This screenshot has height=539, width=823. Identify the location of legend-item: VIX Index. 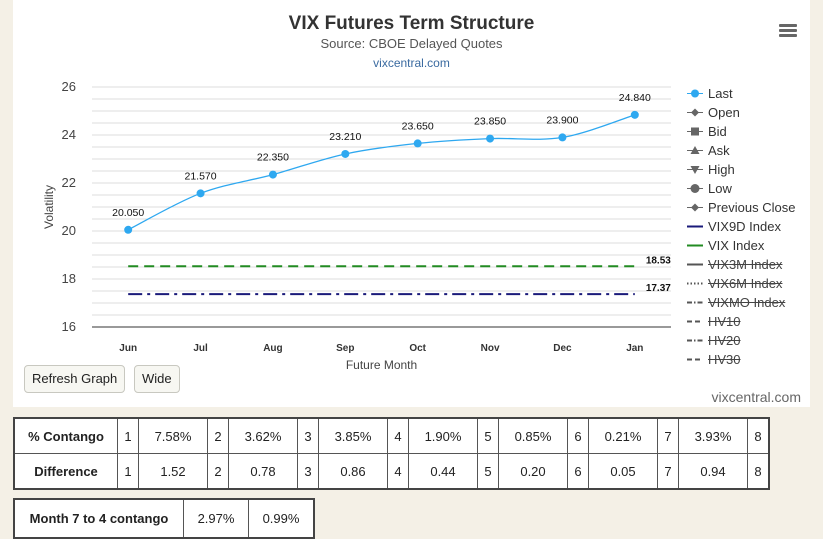
(741, 245).